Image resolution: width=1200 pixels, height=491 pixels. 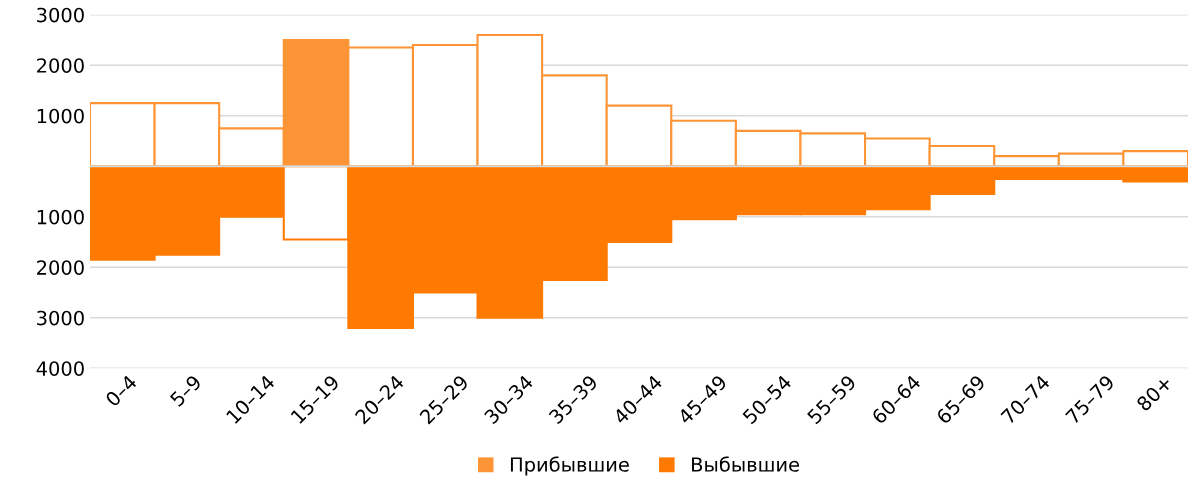 I want to click on y-tick-label: 4000, so click(x=60, y=368).